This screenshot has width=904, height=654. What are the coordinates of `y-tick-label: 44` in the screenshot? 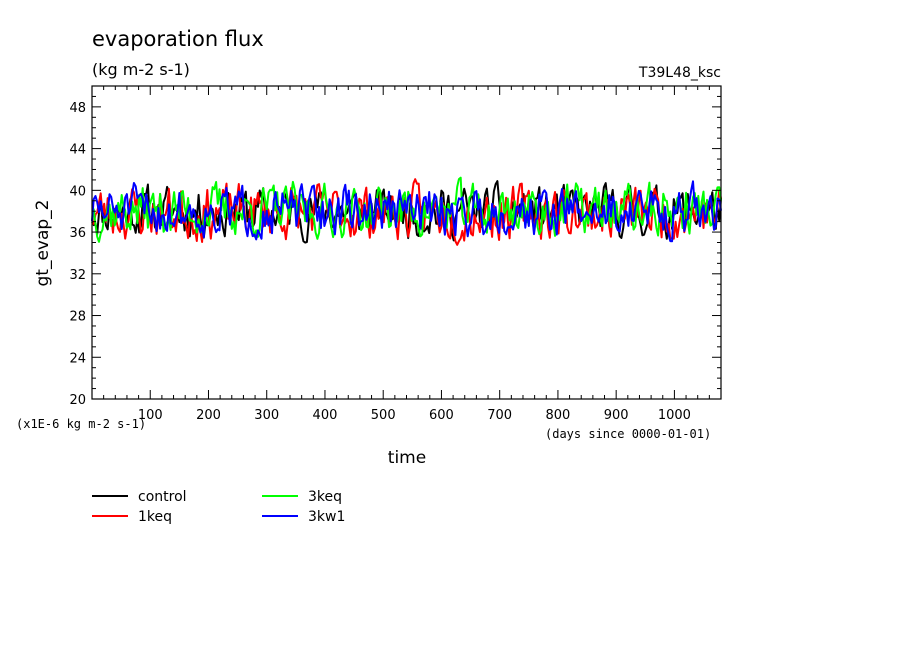 It's located at (77, 150).